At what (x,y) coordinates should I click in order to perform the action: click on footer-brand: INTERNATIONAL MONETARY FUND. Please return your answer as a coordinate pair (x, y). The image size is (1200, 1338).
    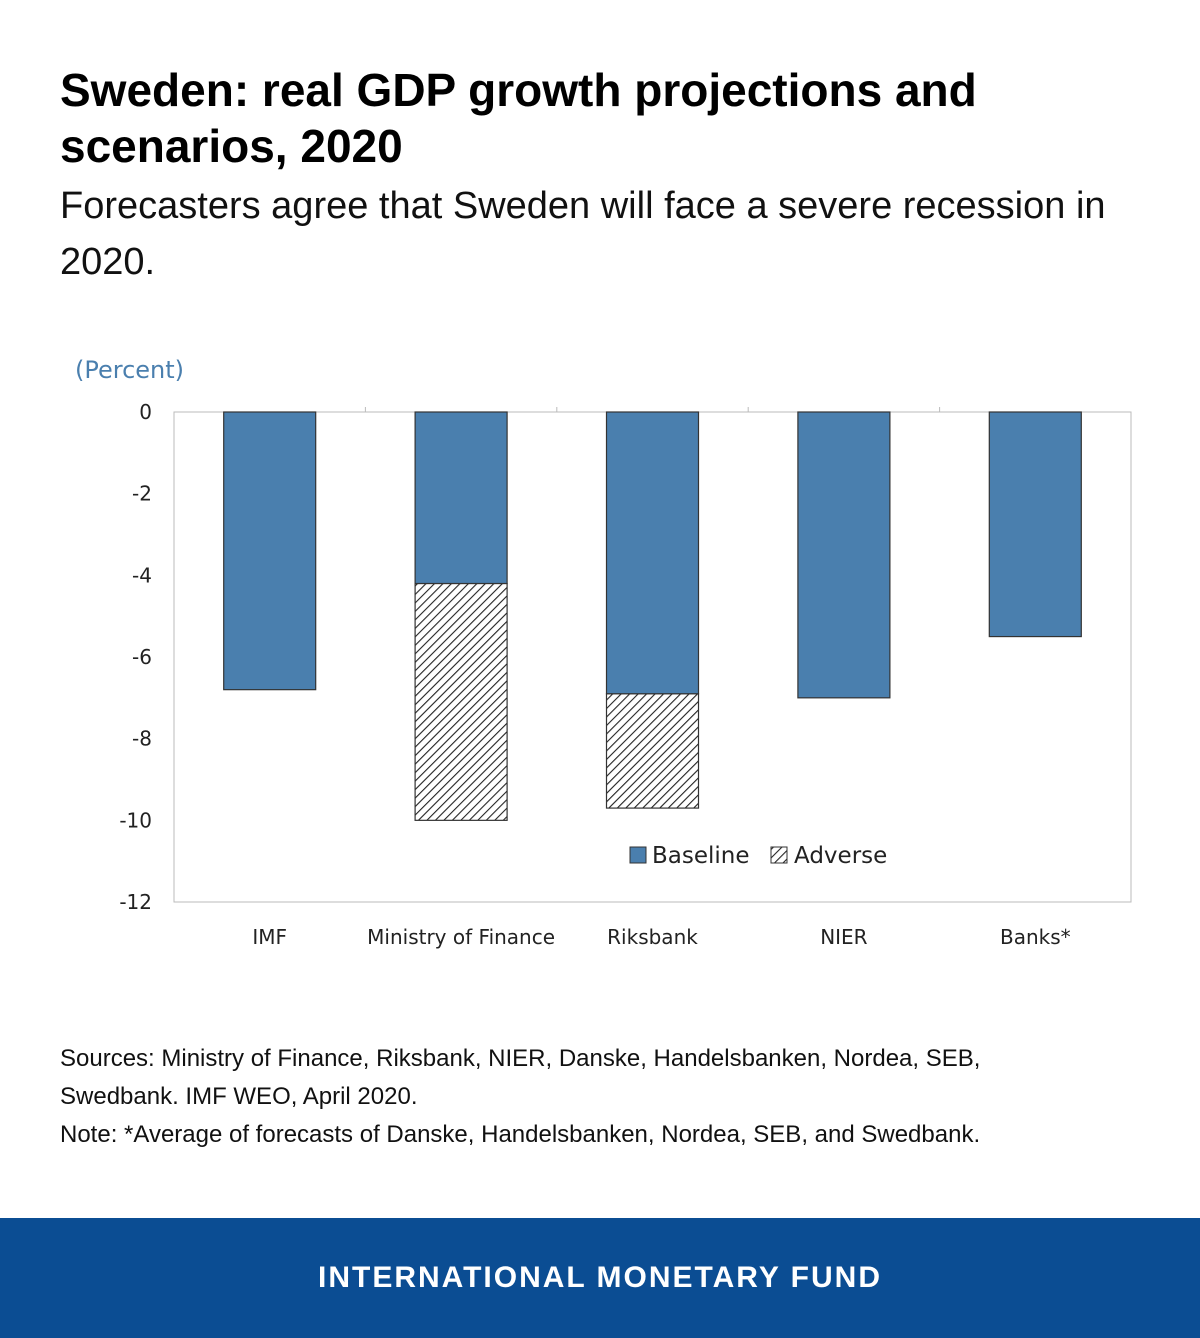
    Looking at the image, I should click on (600, 1277).